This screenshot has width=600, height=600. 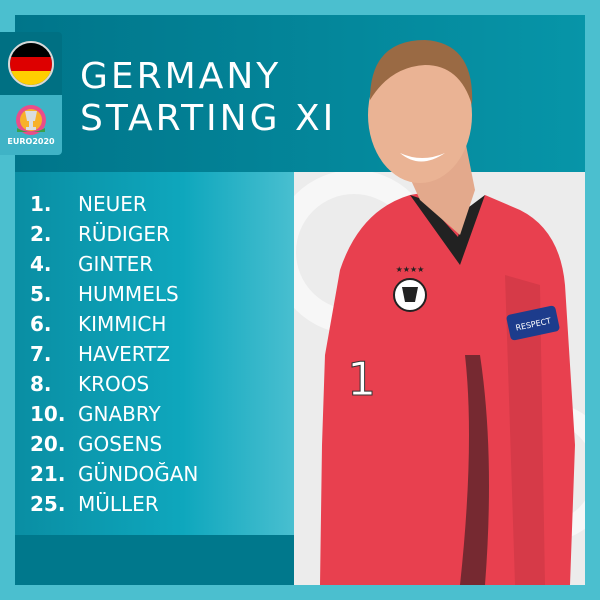 What do you see at coordinates (128, 294) in the screenshot?
I see `player-name: HUMMELS` at bounding box center [128, 294].